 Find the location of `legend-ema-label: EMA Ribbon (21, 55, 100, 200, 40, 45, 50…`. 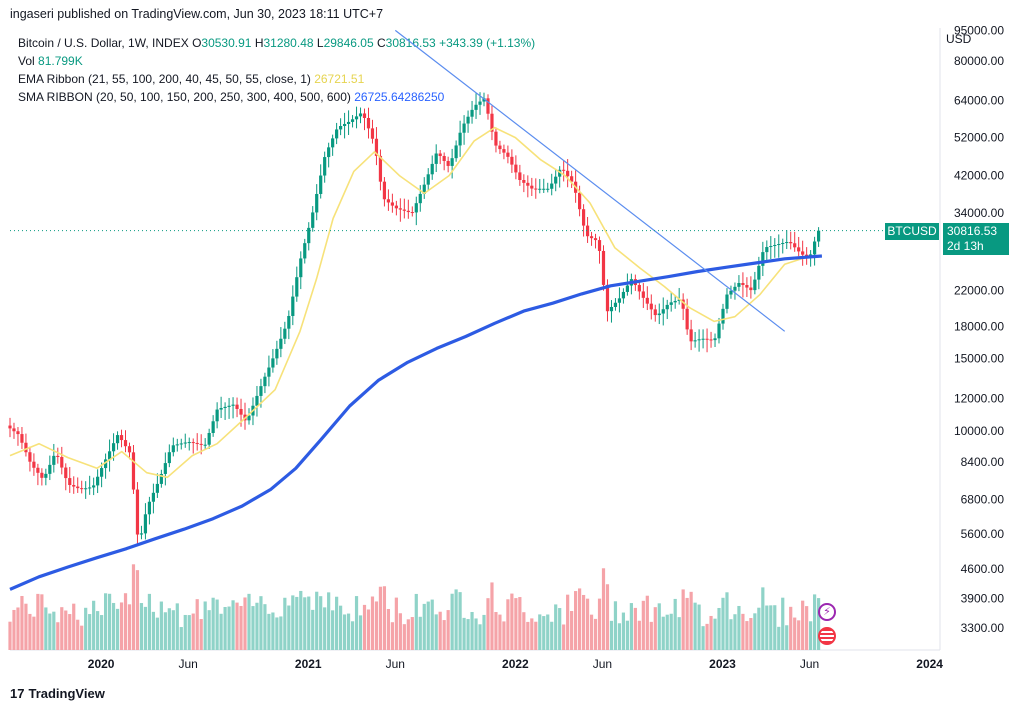

legend-ema-label: EMA Ribbon (21, 55, 100, 200, 40, 45, 50… is located at coordinates (164, 79).